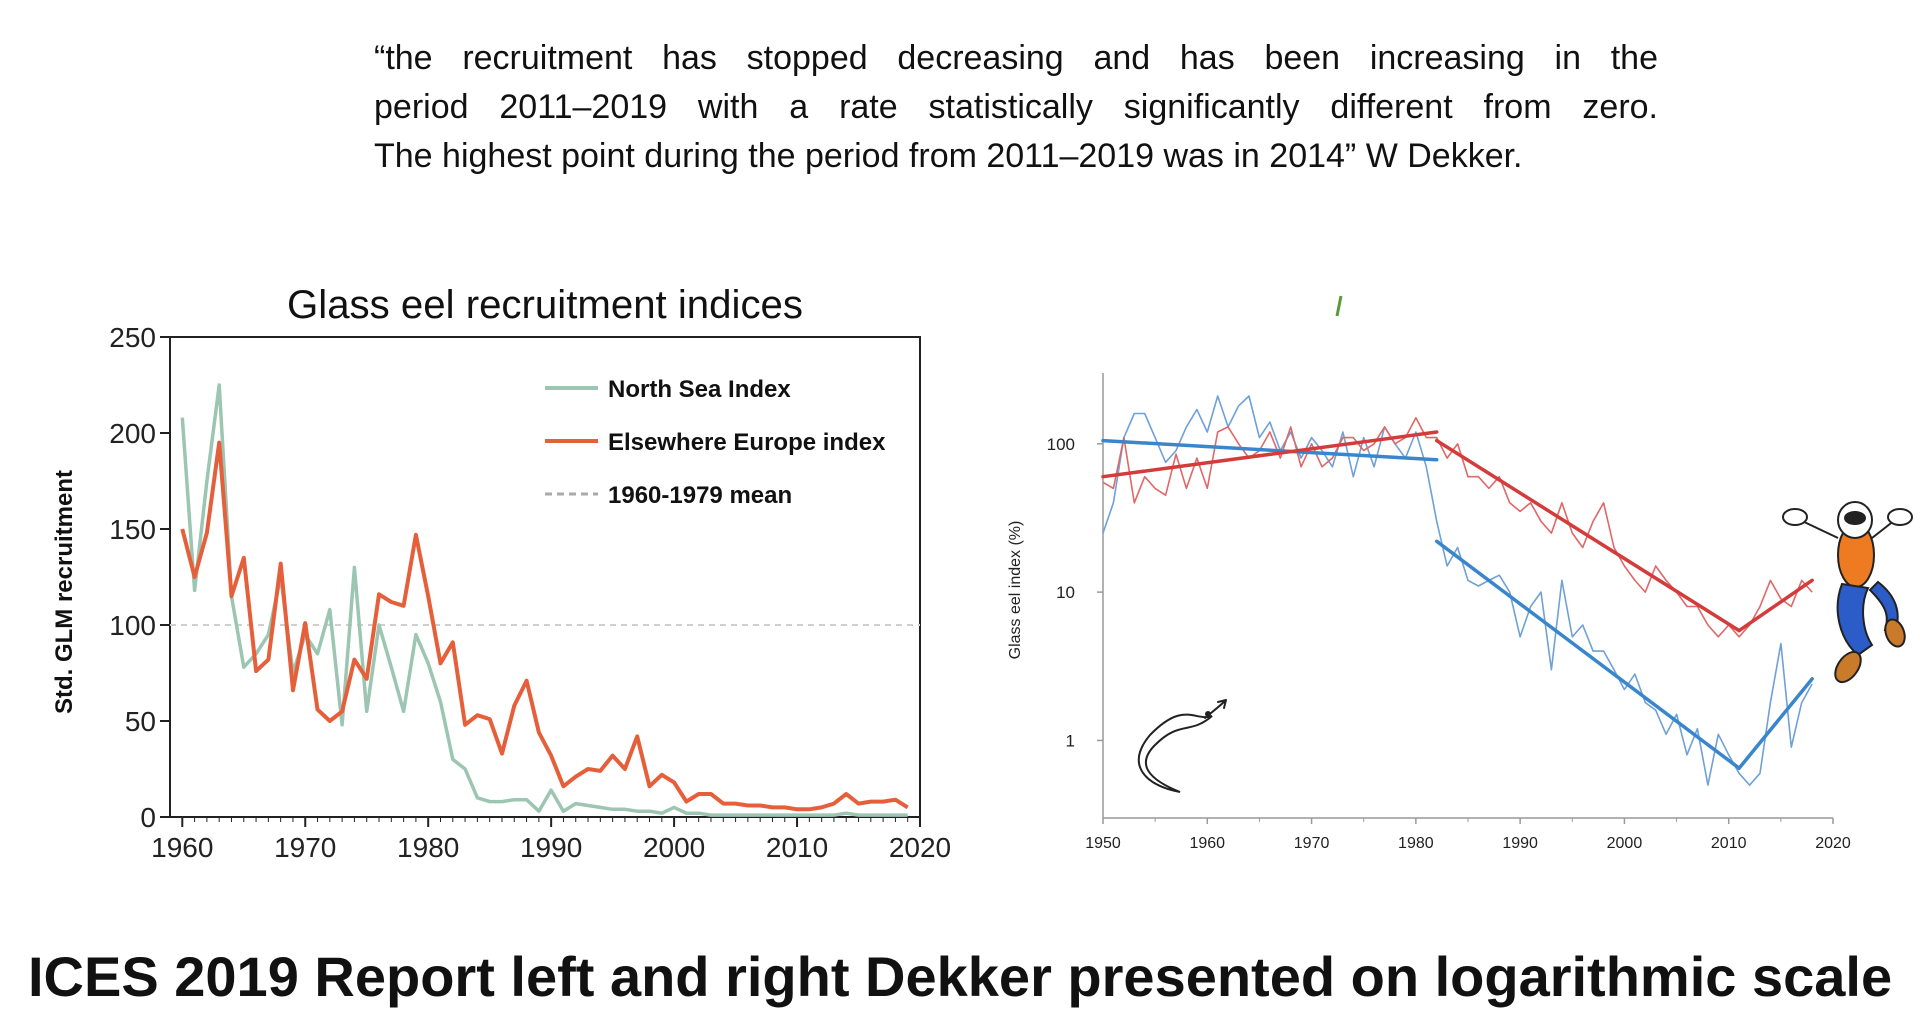  I want to click on right-x-tick-label: 1960, so click(1207, 843).